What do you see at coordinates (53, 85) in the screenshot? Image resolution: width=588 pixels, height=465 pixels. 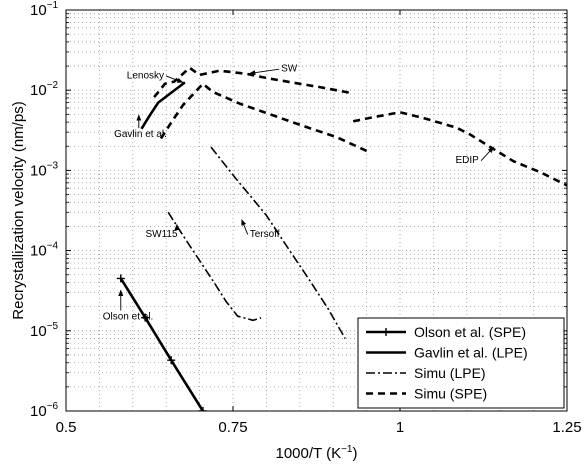 I see `y-tick-exponent: −2` at bounding box center [53, 85].